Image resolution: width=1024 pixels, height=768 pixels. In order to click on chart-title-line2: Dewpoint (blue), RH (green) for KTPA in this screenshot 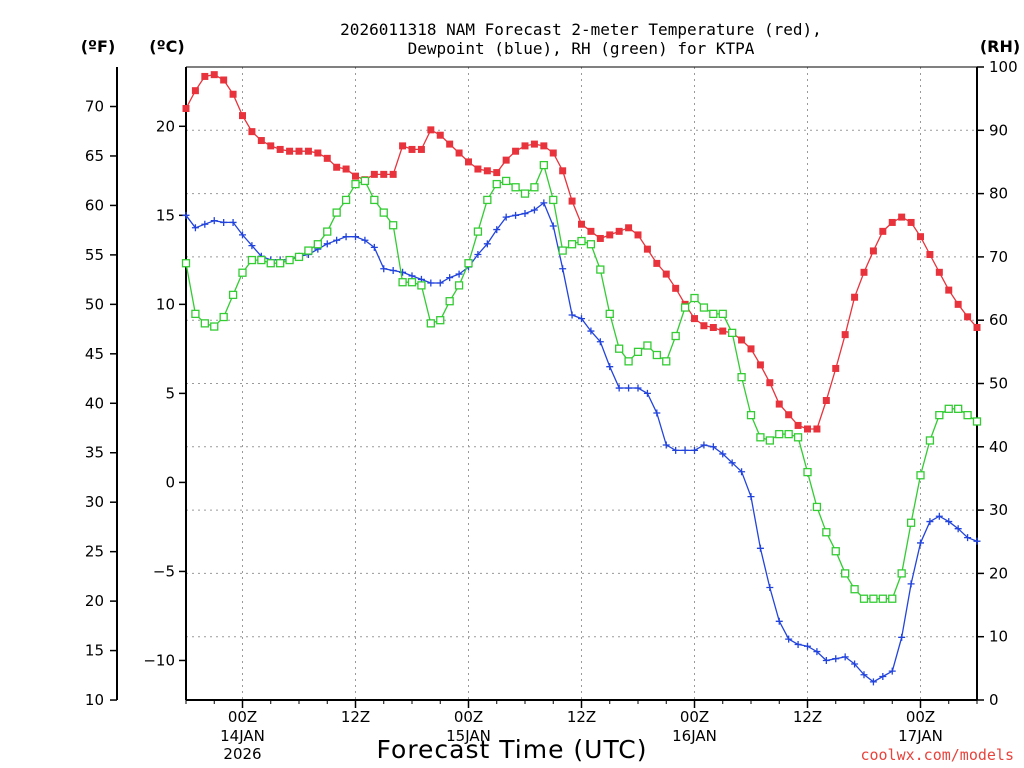, I will do `click(581, 48)`.